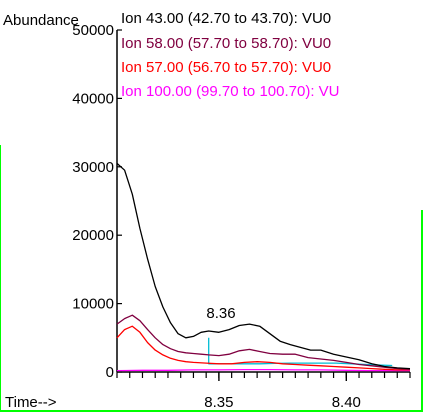 Image resolution: width=423 pixels, height=412 pixels. What do you see at coordinates (41, 20) in the screenshot?
I see `y-axis-label: Abundance` at bounding box center [41, 20].